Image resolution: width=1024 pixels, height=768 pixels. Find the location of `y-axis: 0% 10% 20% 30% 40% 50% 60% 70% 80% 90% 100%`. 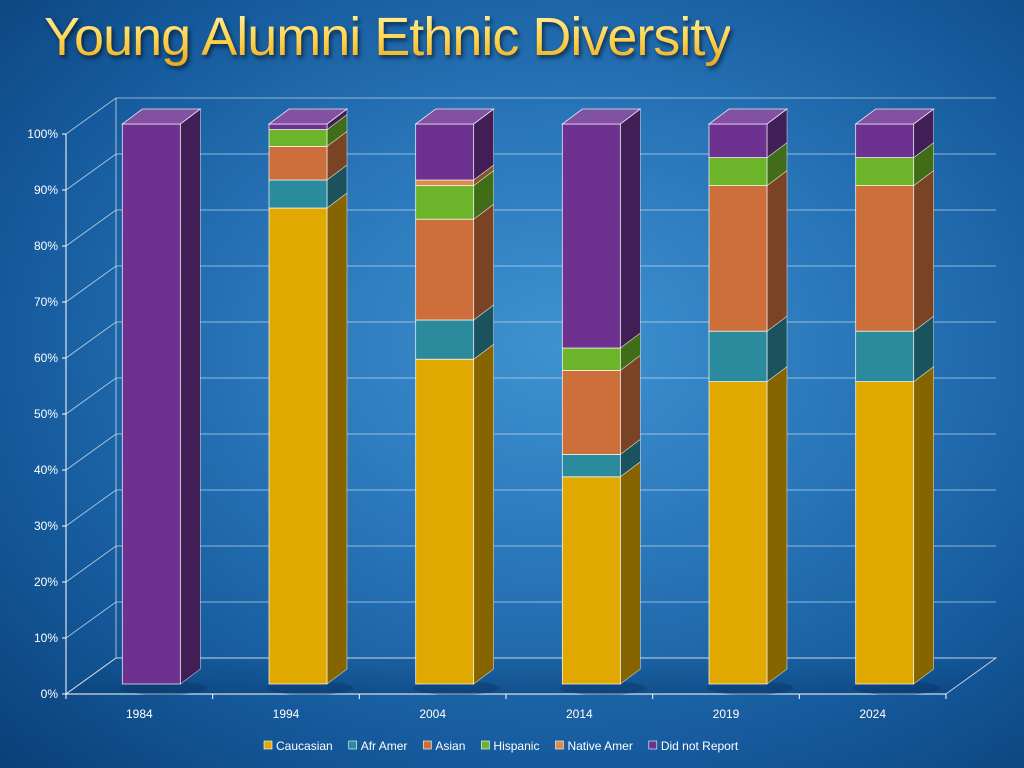

y-axis: 0% 10% 20% 30% 40% 50% 60% 70% 80% 90% 100% is located at coordinates (47, 414).